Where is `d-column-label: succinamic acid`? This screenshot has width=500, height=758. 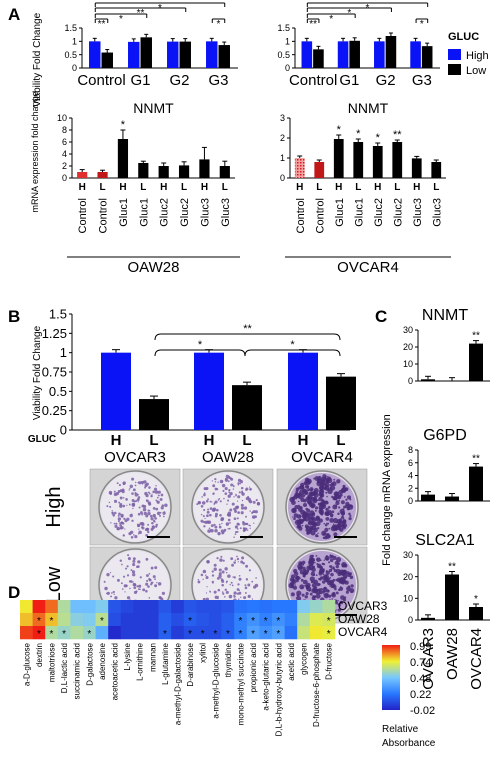 d-column-label: succinamic acid is located at coordinates (77, 671).